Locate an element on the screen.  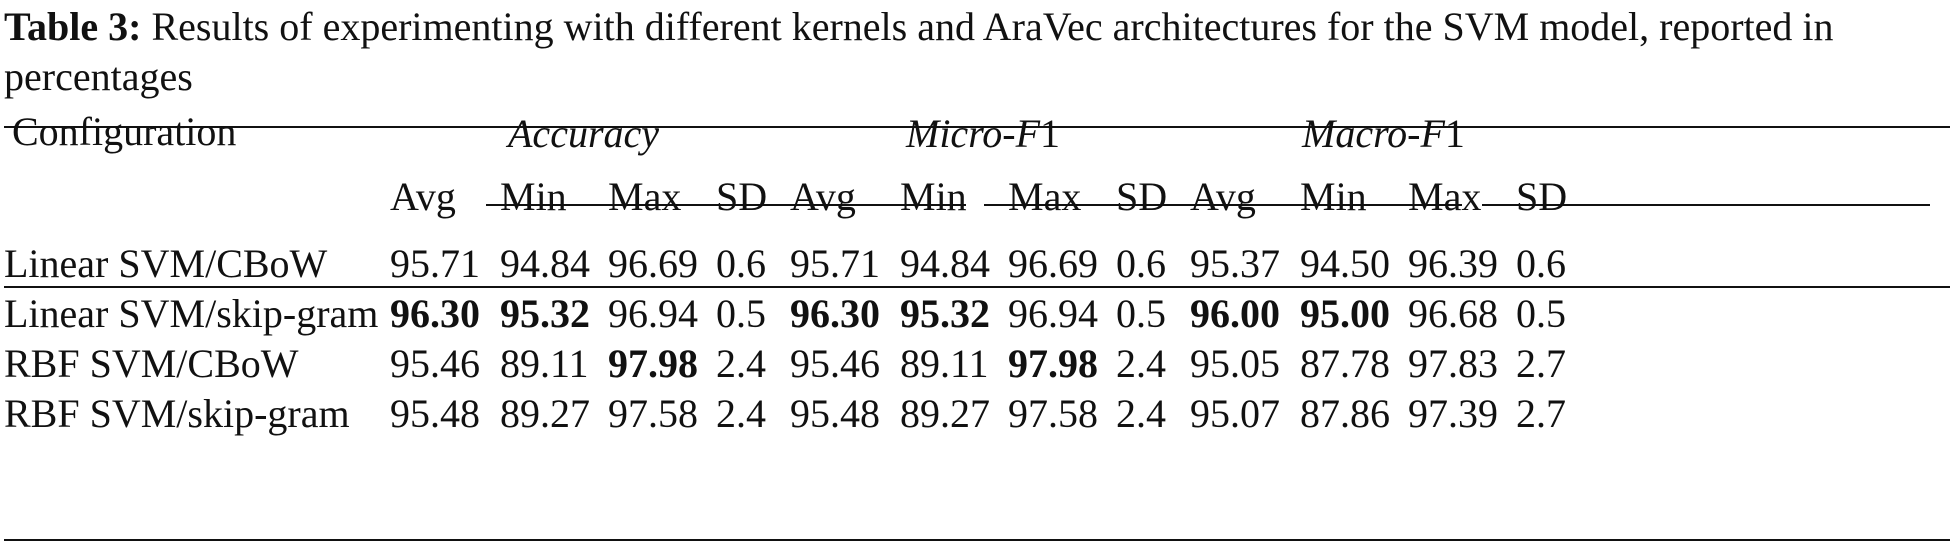
table-cell: 97.39 is located at coordinates (1453, 413).